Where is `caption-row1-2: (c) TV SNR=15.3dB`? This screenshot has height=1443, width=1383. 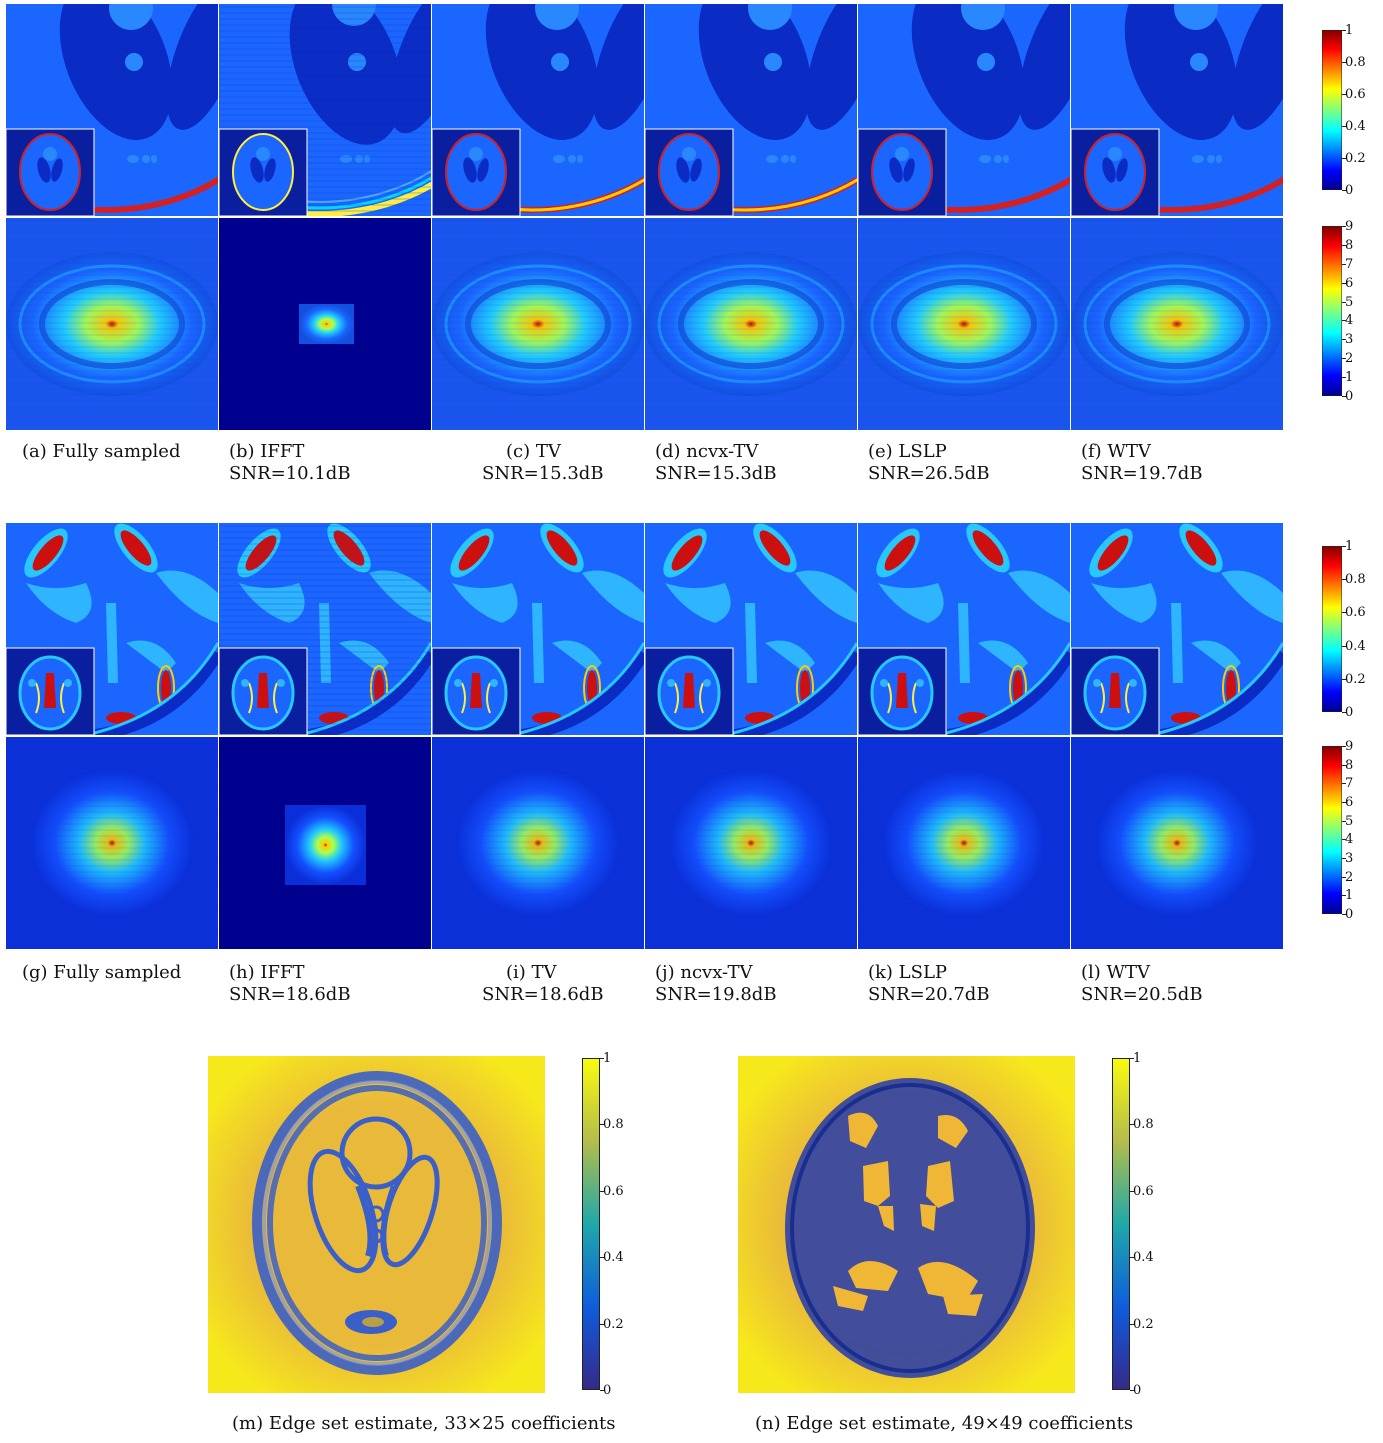 caption-row1-2: (c) TV SNR=15.3dB is located at coordinates (543, 463).